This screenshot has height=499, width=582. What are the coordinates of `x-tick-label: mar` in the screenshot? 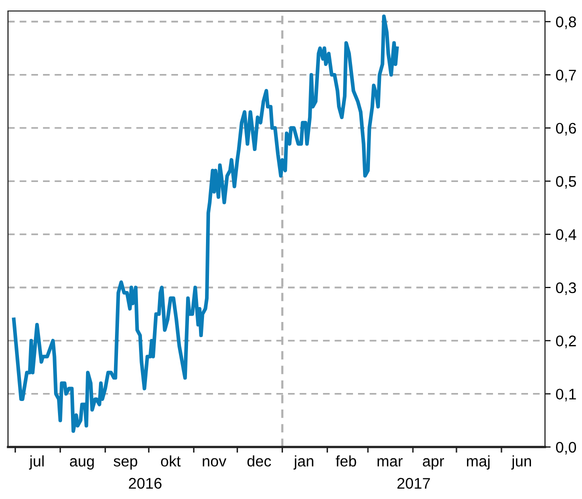 It's located at (390, 462).